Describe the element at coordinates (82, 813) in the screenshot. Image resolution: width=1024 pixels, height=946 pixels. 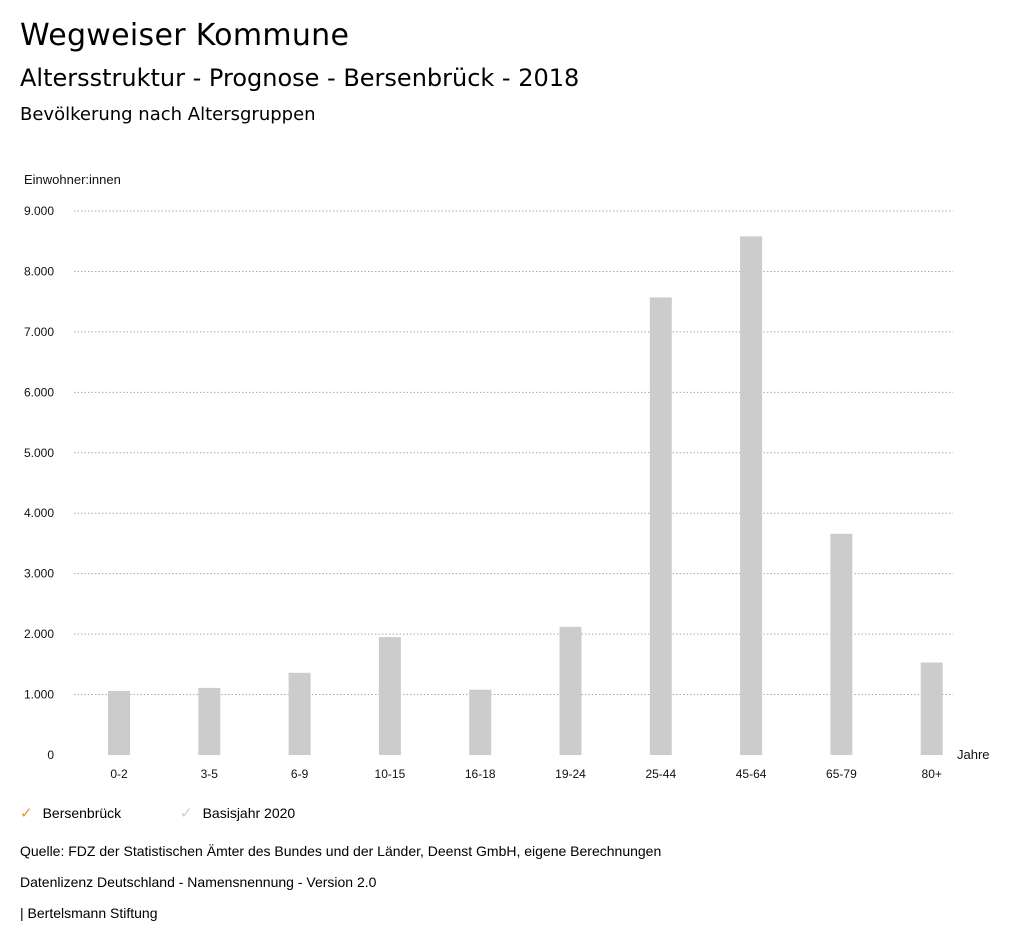
I see `legend-label: Bersenbrück` at that location.